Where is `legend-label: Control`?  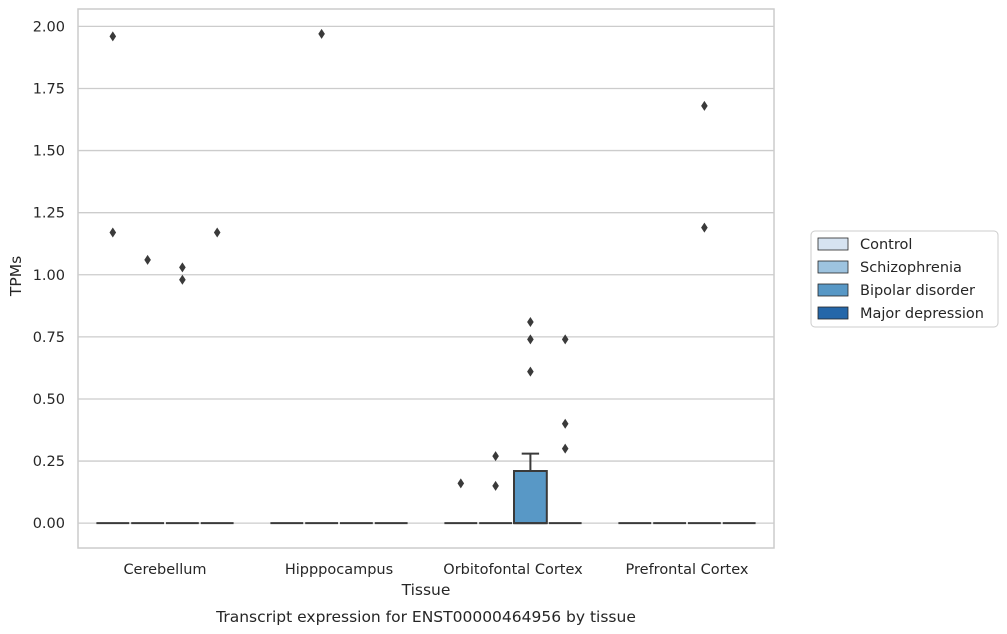 legend-label: Control is located at coordinates (886, 245).